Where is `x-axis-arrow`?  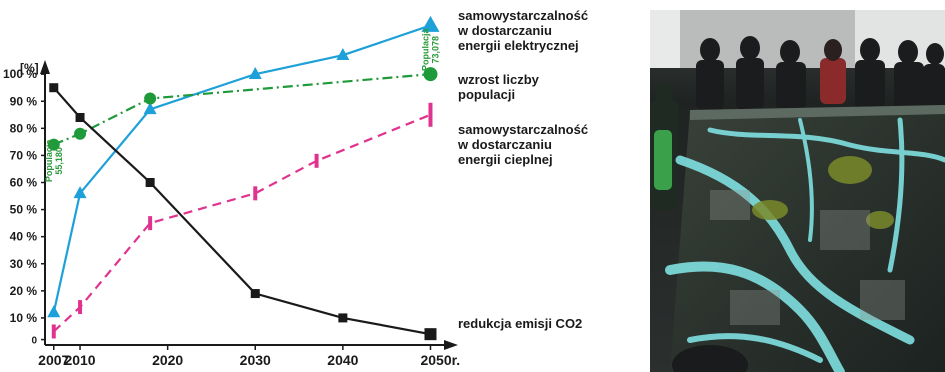
x-axis-arrow is located at coordinates (451, 345).